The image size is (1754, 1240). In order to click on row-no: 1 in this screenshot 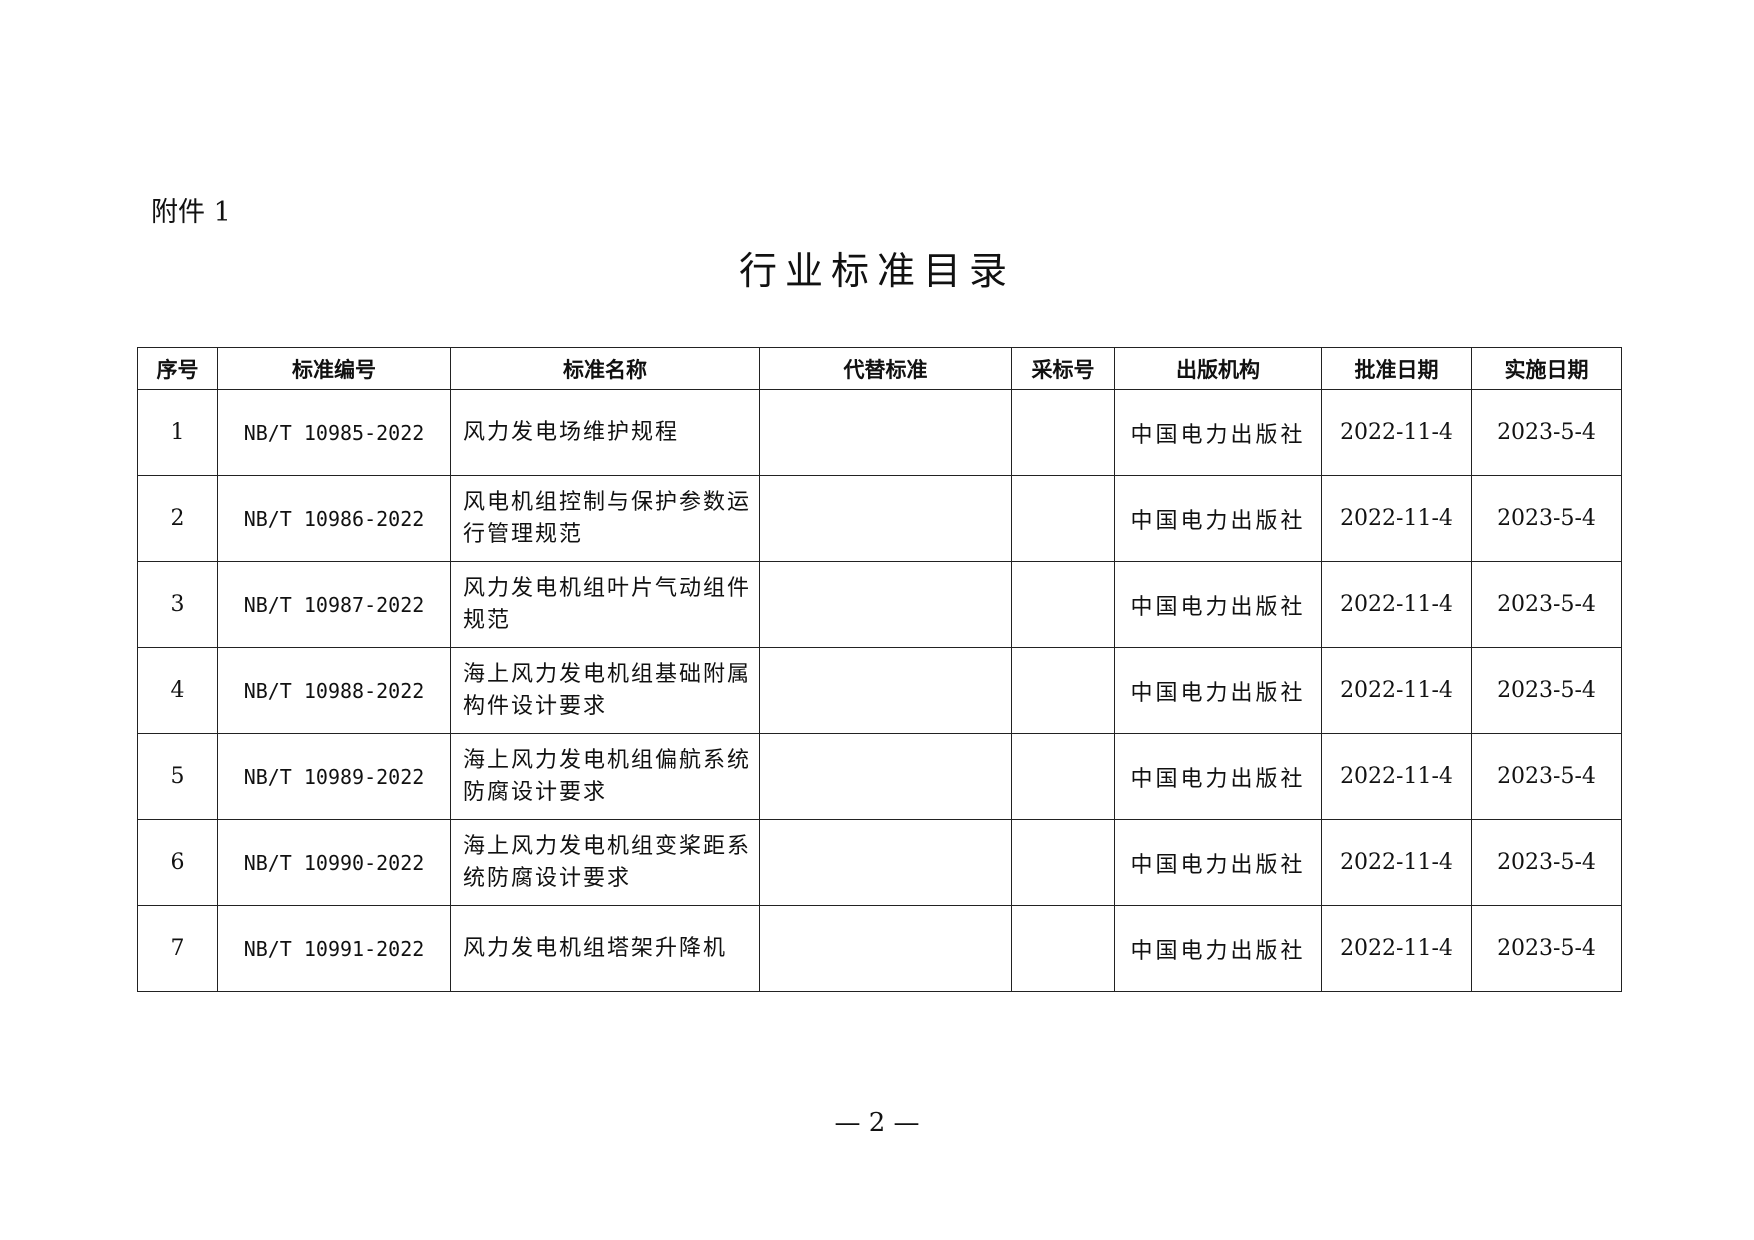, I will do `click(177, 432)`.